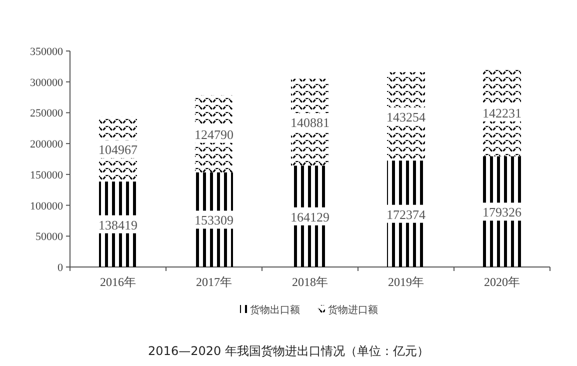 This screenshot has width=577, height=366. What do you see at coordinates (118, 150) in the screenshot?
I see `data-label: 104967` at bounding box center [118, 150].